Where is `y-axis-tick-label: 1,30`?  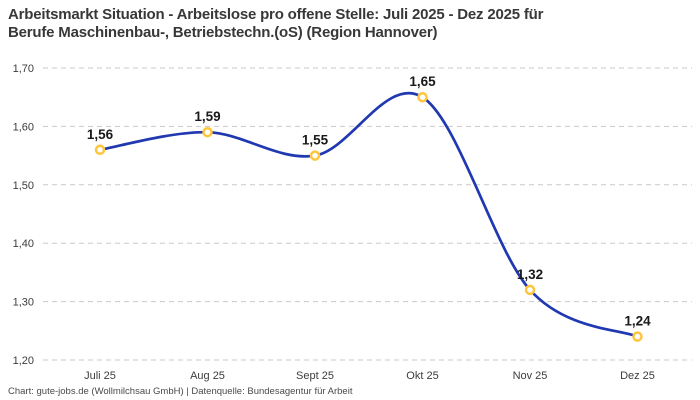
y-axis-tick-label: 1,30 is located at coordinates (23, 303).